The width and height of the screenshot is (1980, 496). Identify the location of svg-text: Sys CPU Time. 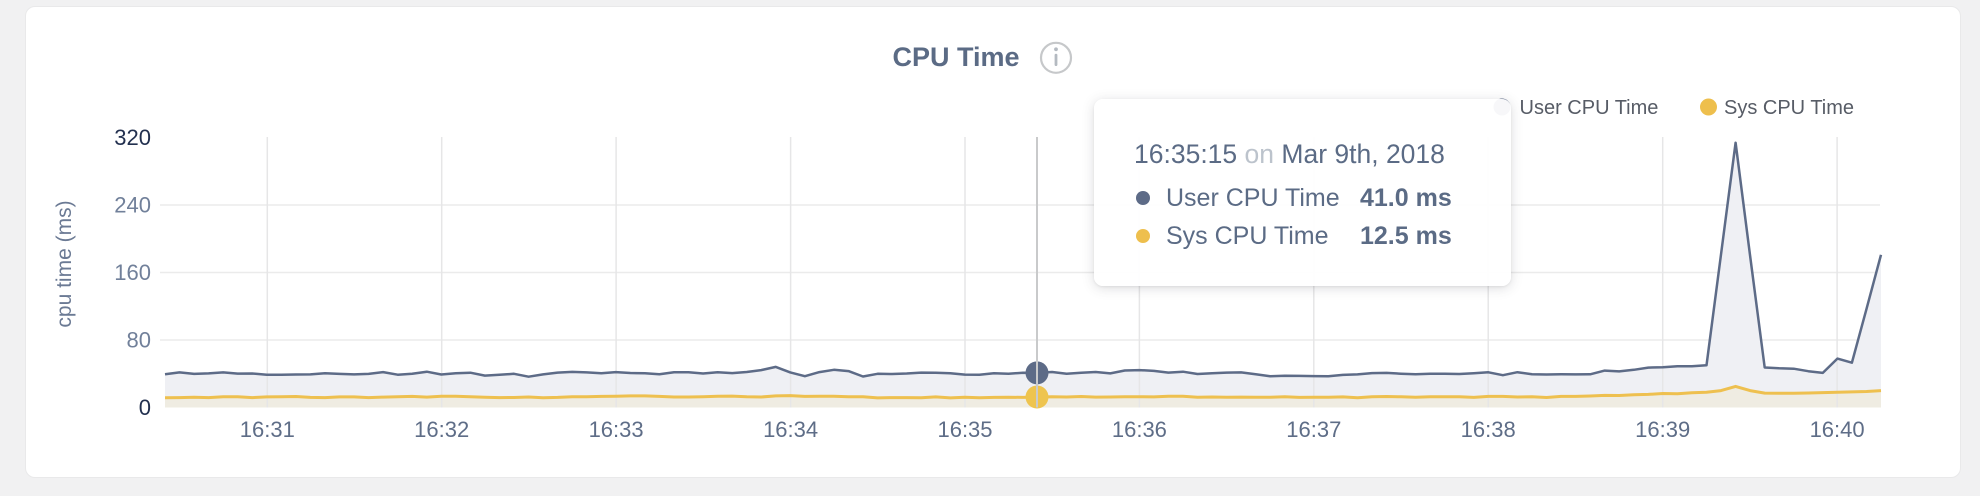
(1789, 108).